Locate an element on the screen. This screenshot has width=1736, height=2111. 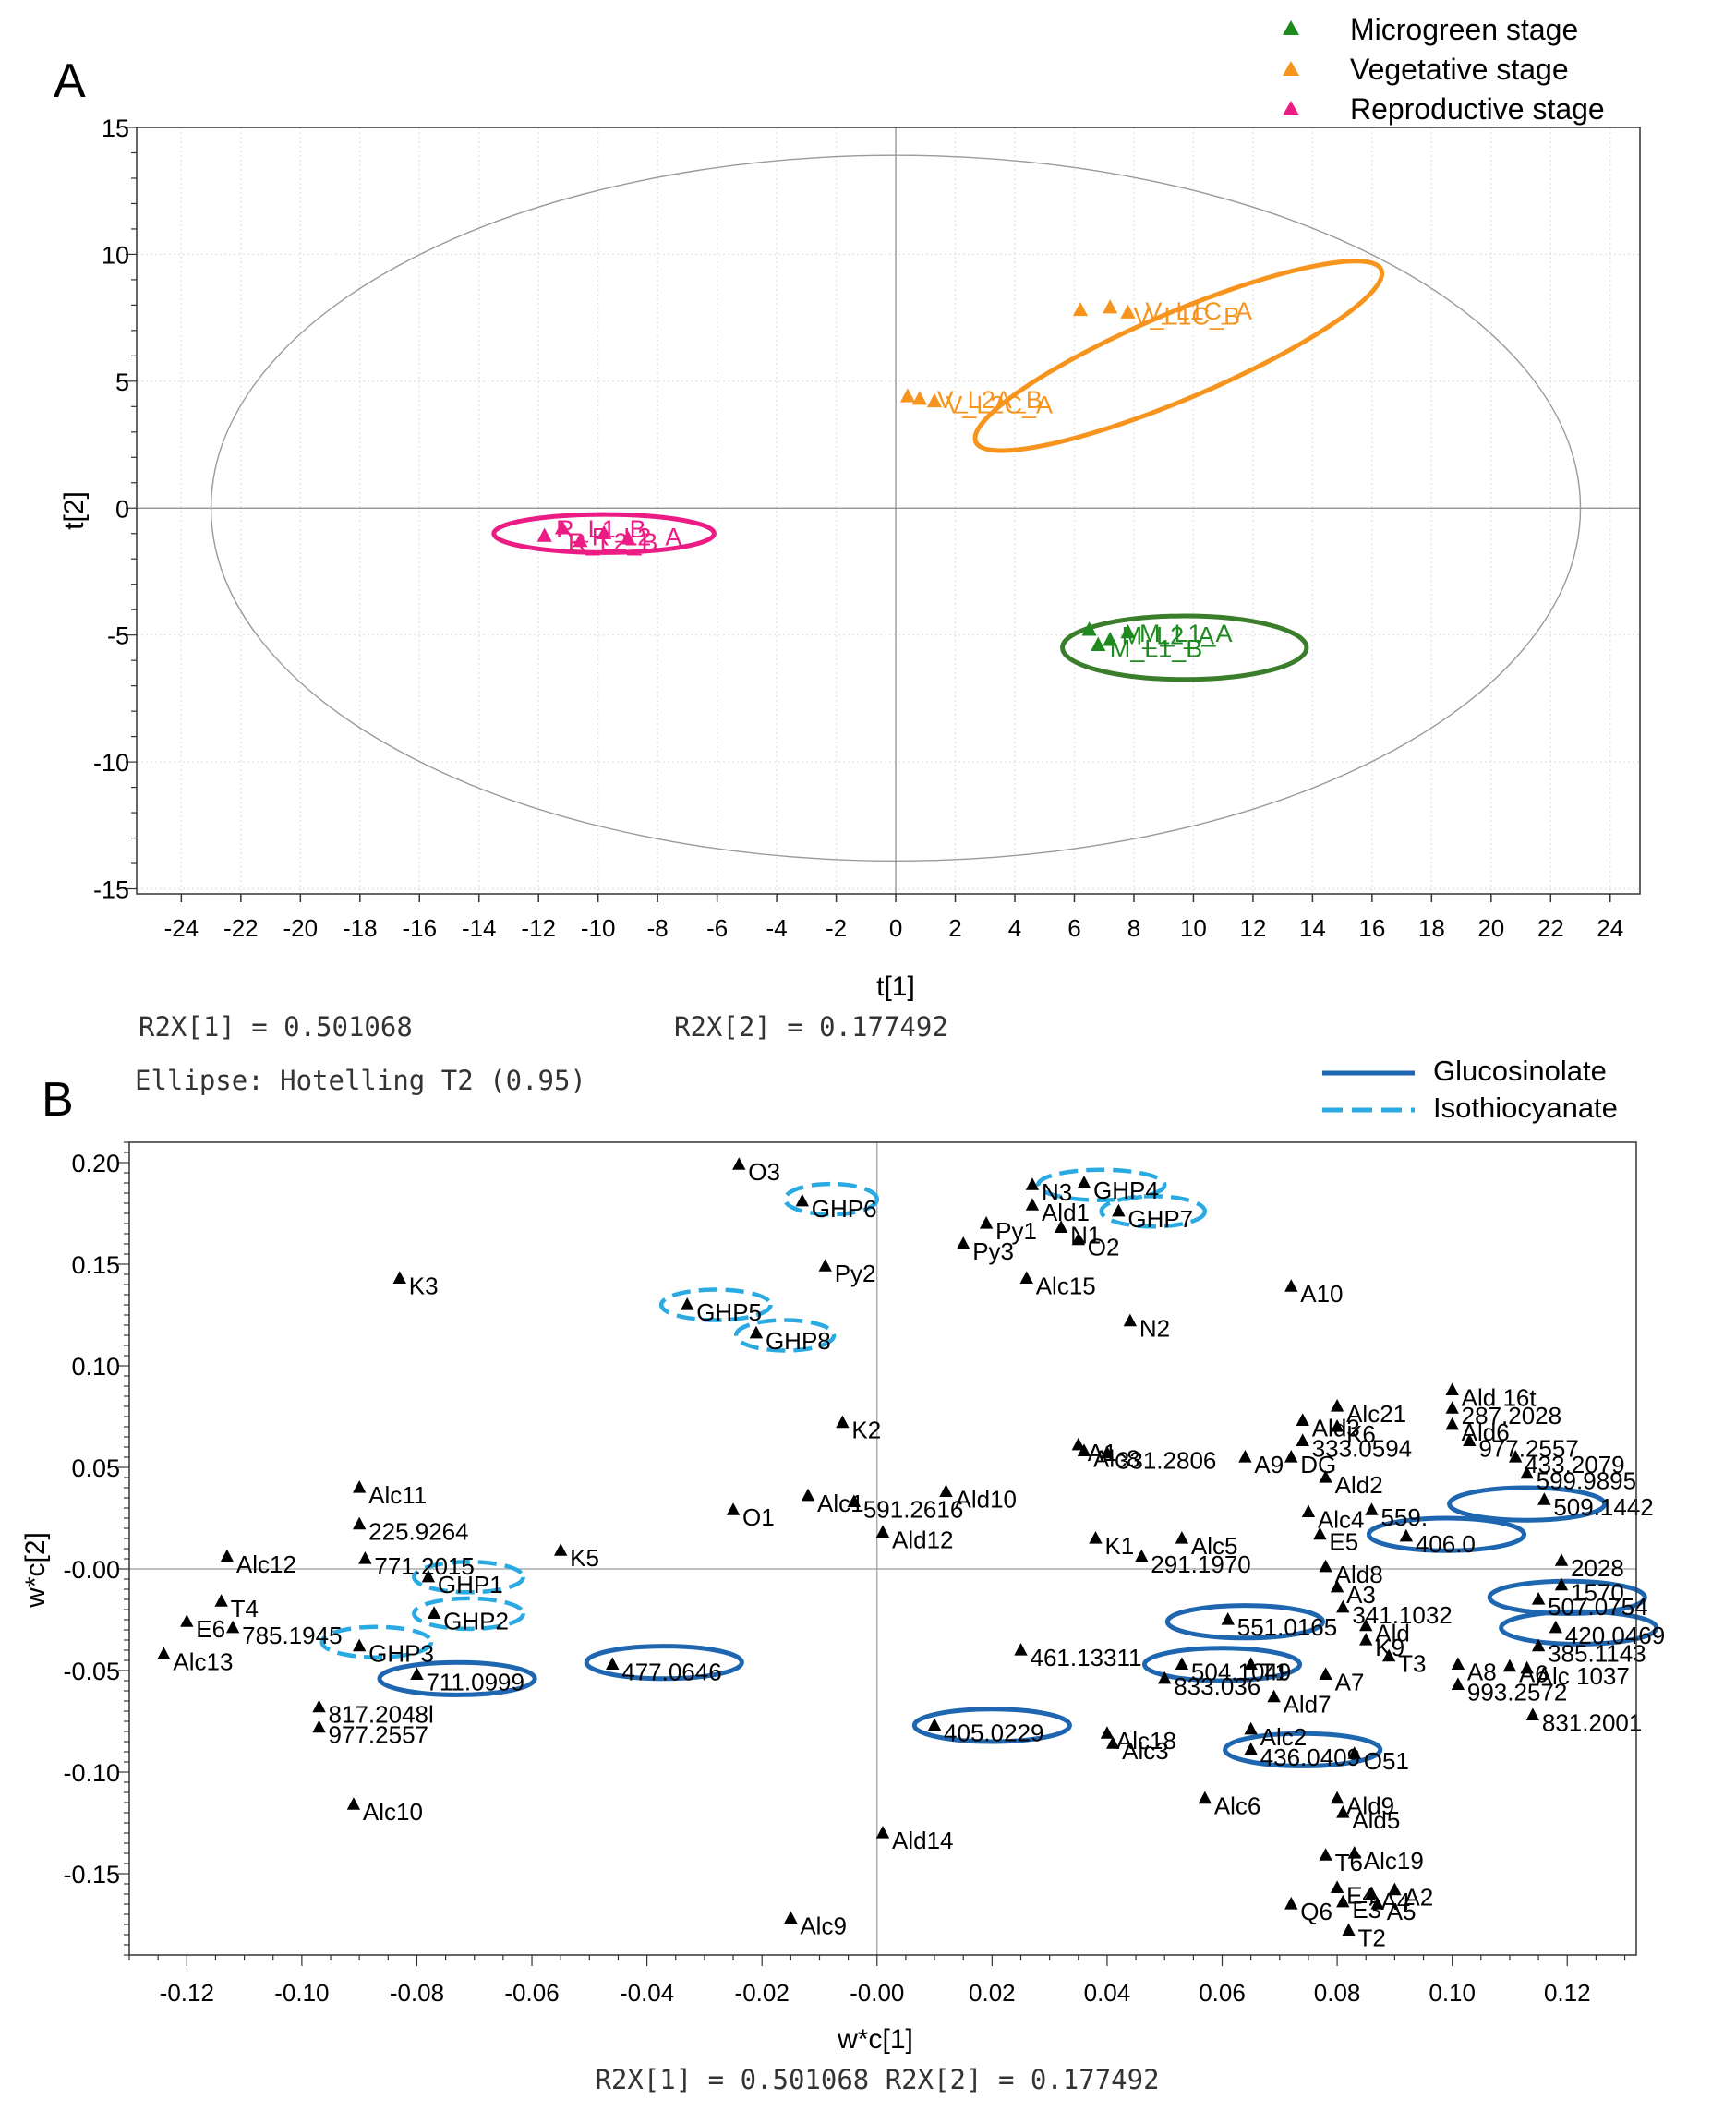
loading-label: Alc10 is located at coordinates (393, 1812).